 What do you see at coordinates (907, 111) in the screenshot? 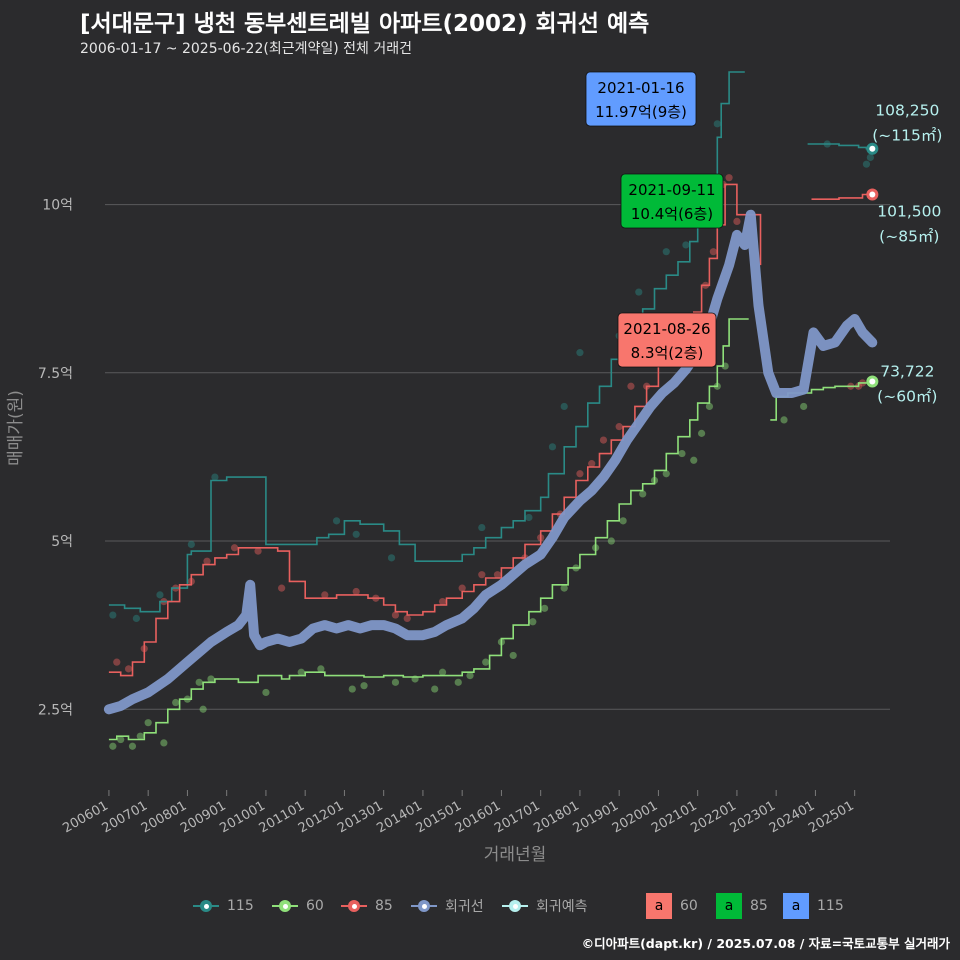
I see `end-label-value: 108,250` at bounding box center [907, 111].